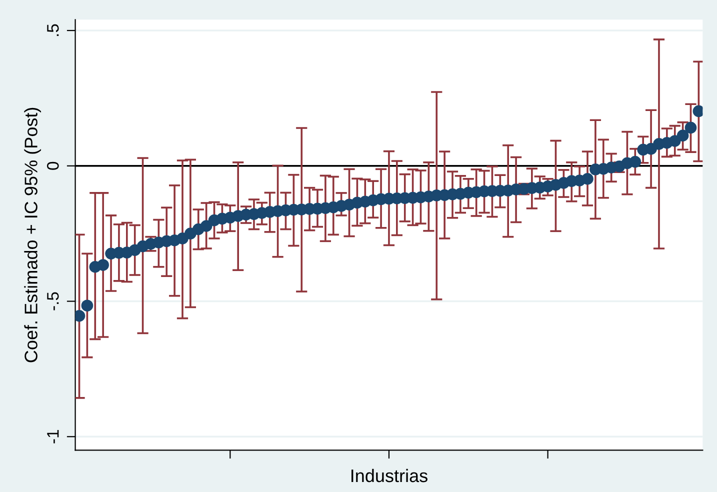  Describe the element at coordinates (53, 301) in the screenshot. I see `y-tick-label: -.5` at that location.